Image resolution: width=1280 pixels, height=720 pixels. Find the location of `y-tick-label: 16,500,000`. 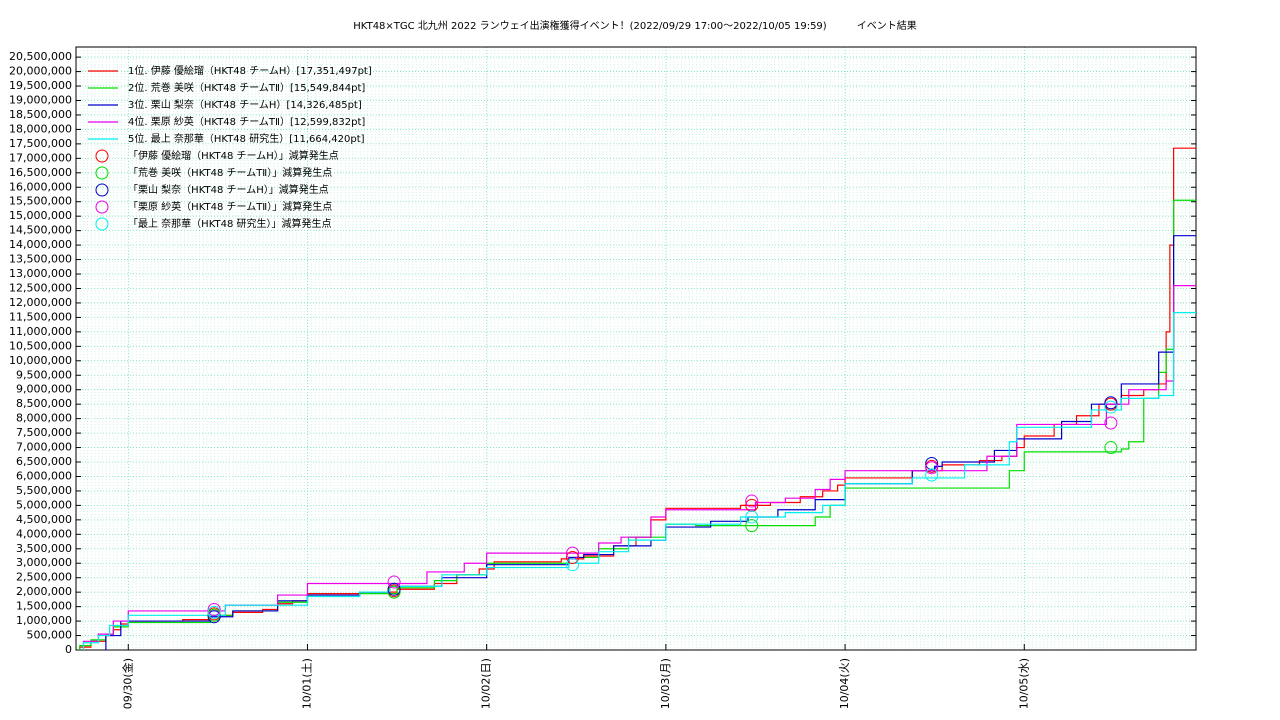

y-tick-label: 16,500,000 is located at coordinates (40, 172).